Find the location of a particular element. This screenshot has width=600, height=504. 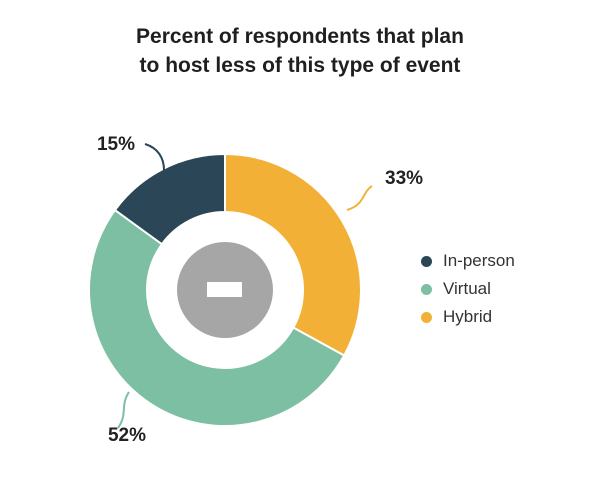

leader-line-hybrid is located at coordinates (359, 198).